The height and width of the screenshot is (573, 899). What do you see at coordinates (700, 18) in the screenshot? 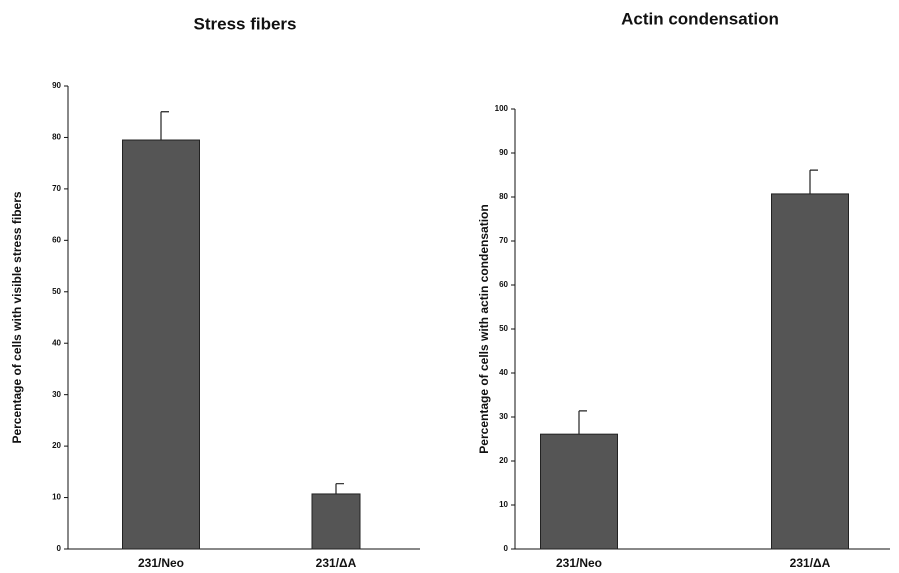
I see `chart-title: Actin condensation` at bounding box center [700, 18].